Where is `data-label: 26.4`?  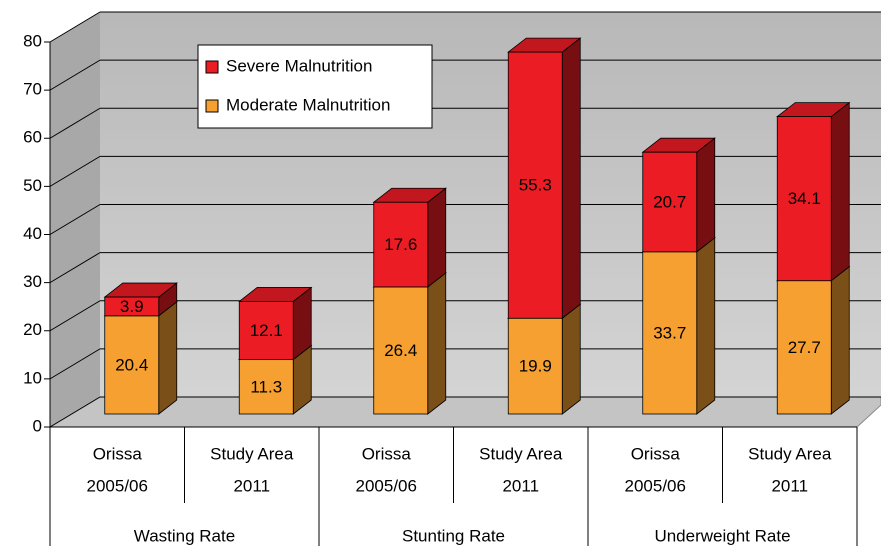 data-label: 26.4 is located at coordinates (400, 350).